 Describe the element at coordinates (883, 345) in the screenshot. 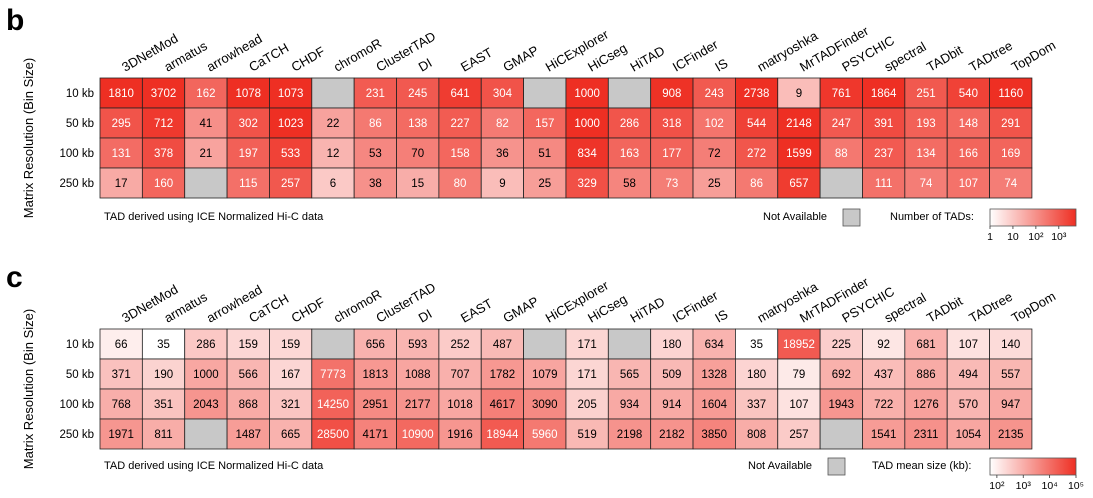

I see `cell-value-label: 92` at that location.